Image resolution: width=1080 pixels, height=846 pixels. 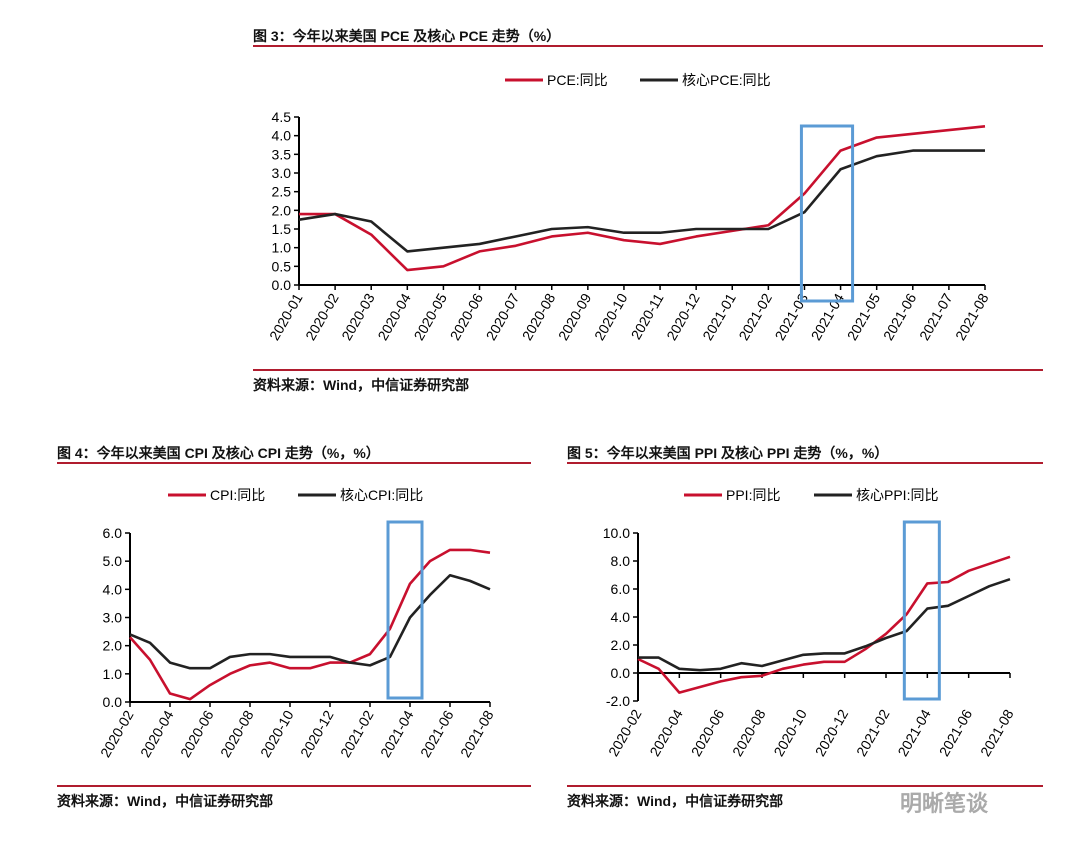 I want to click on chart1-x-tick-label: 2020-04, so click(x=394, y=316).